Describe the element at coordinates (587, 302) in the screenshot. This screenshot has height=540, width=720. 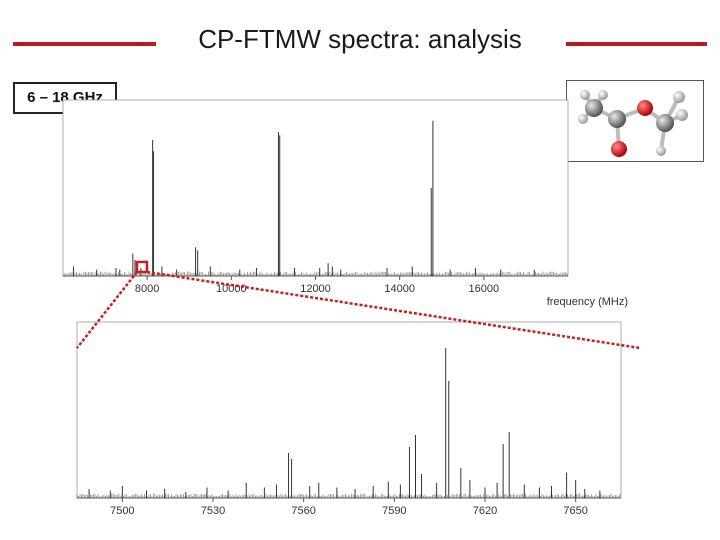
I see `x-axis-label: frequency (MHz)` at that location.